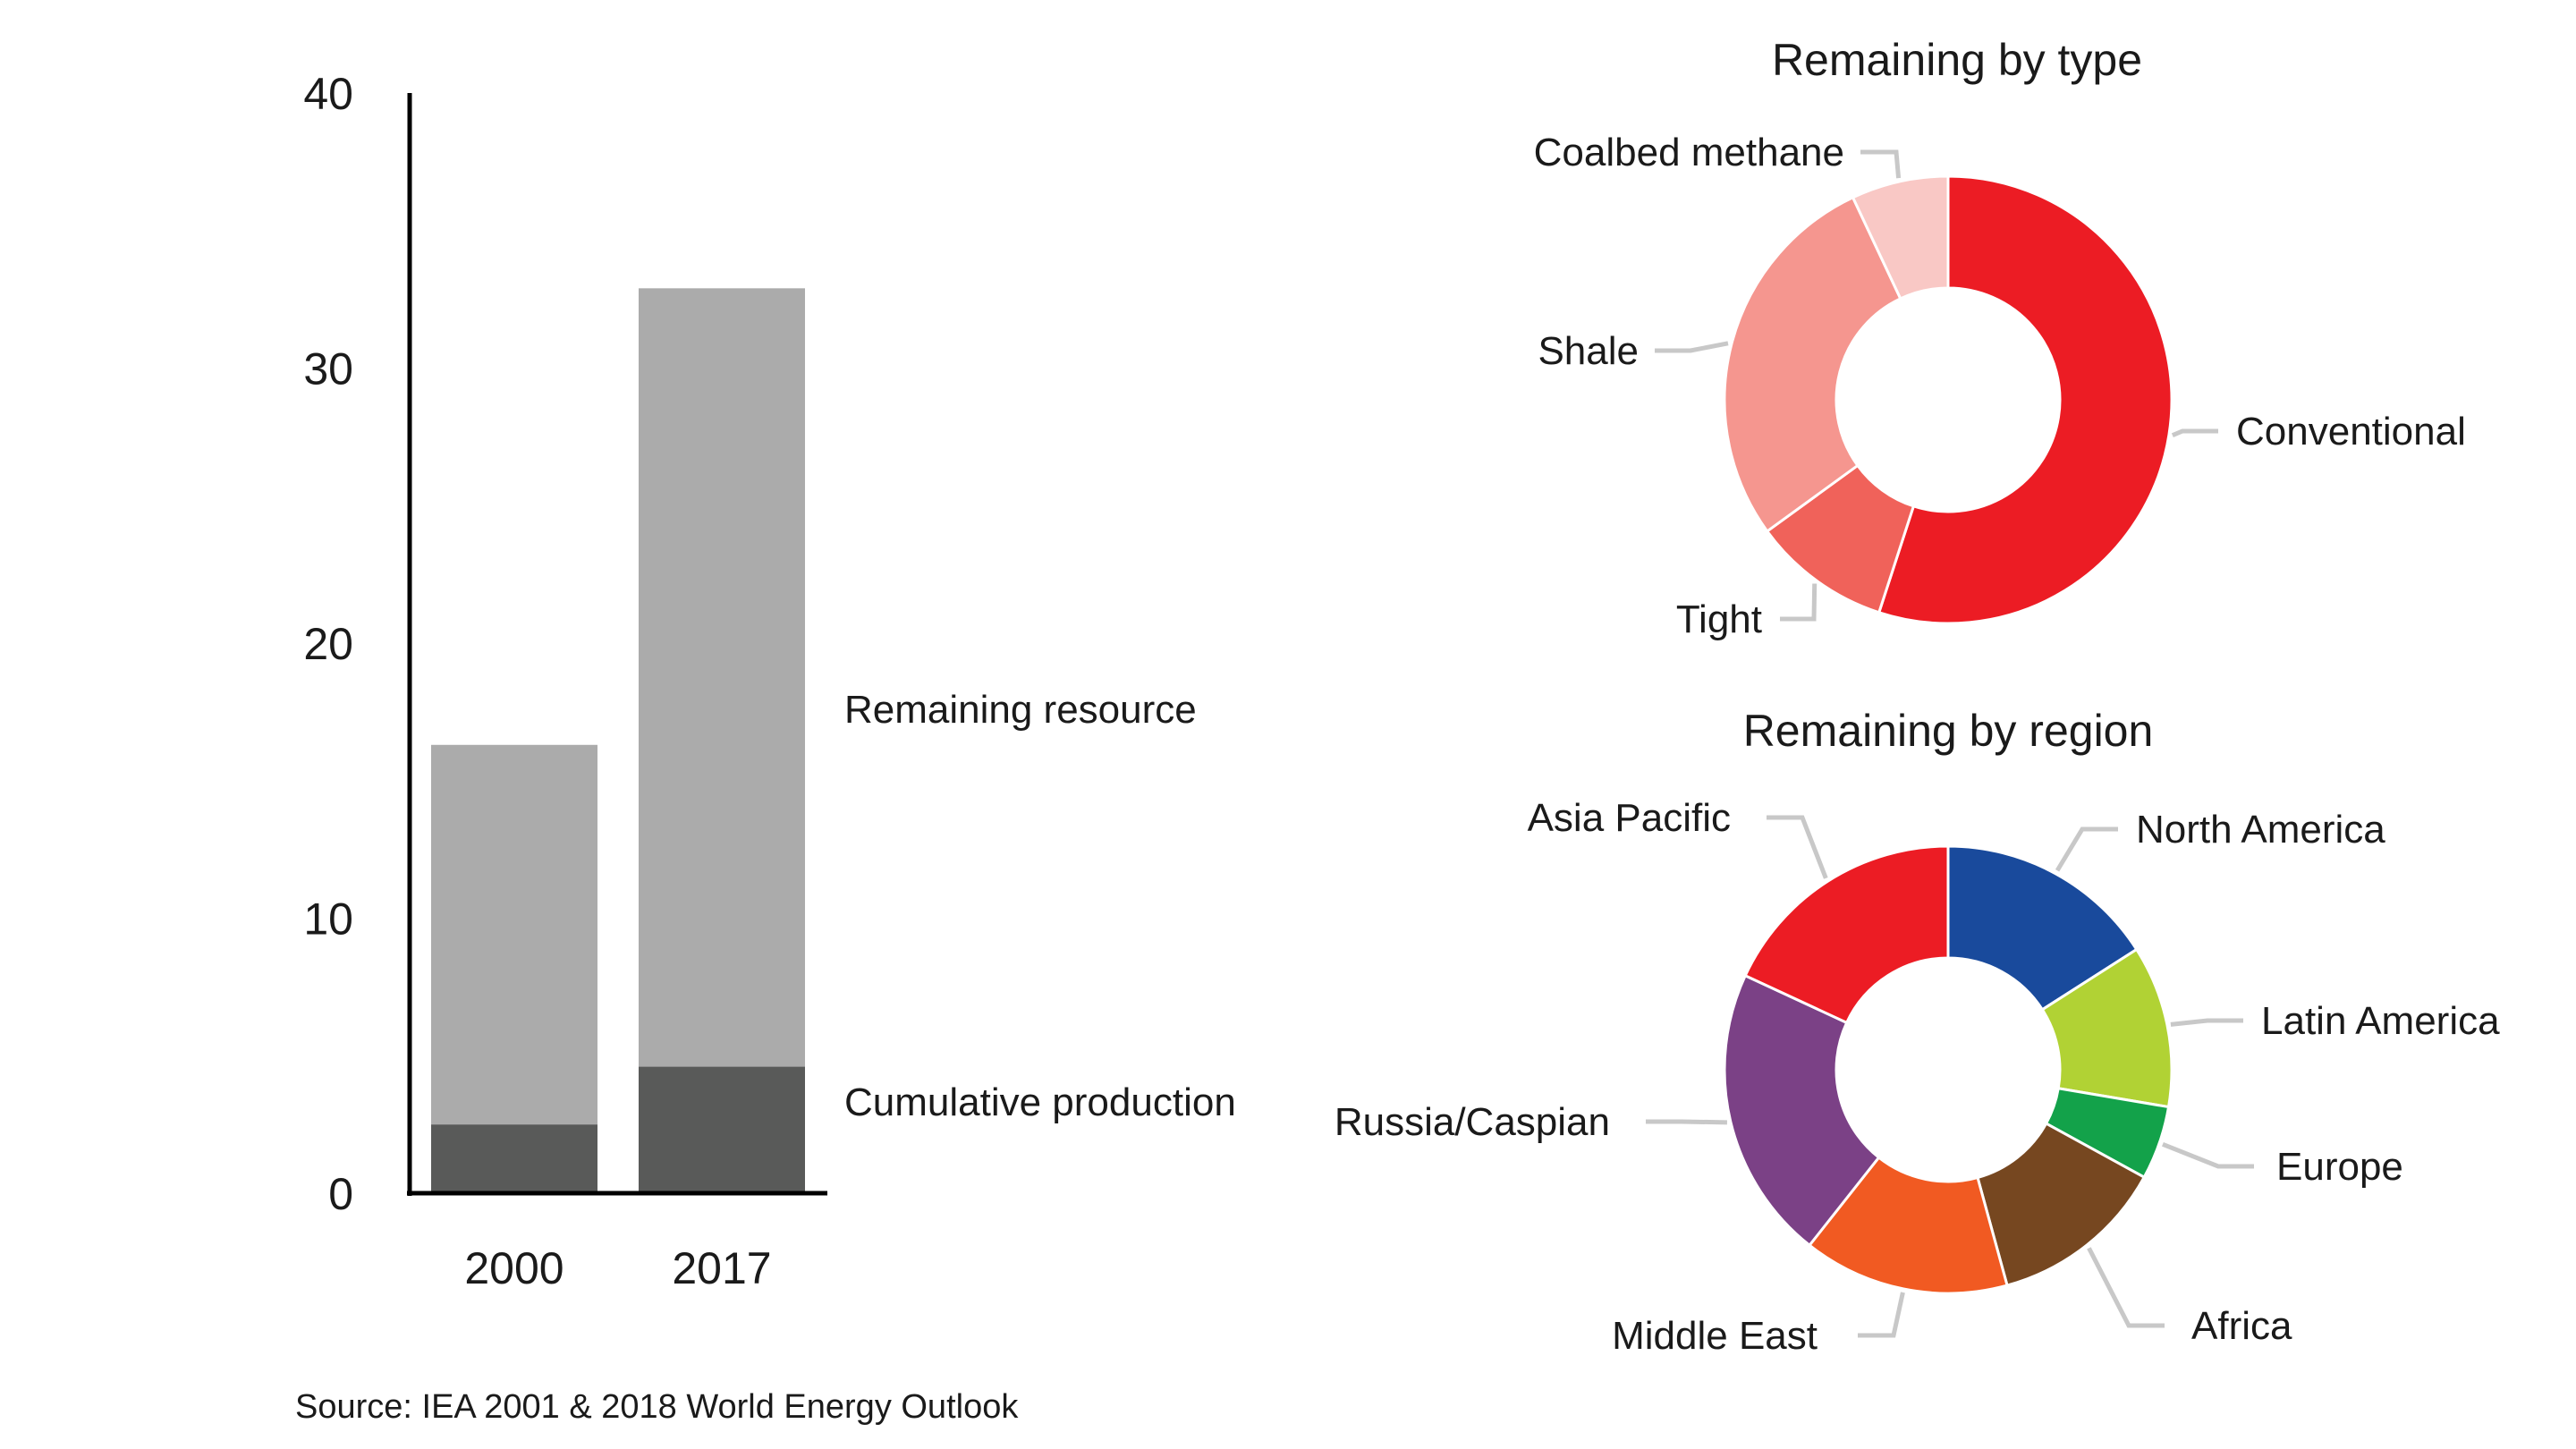 This screenshot has height=1449, width=2576. Describe the element at coordinates (2025, 399) in the screenshot. I see `slice-conventional` at that location.